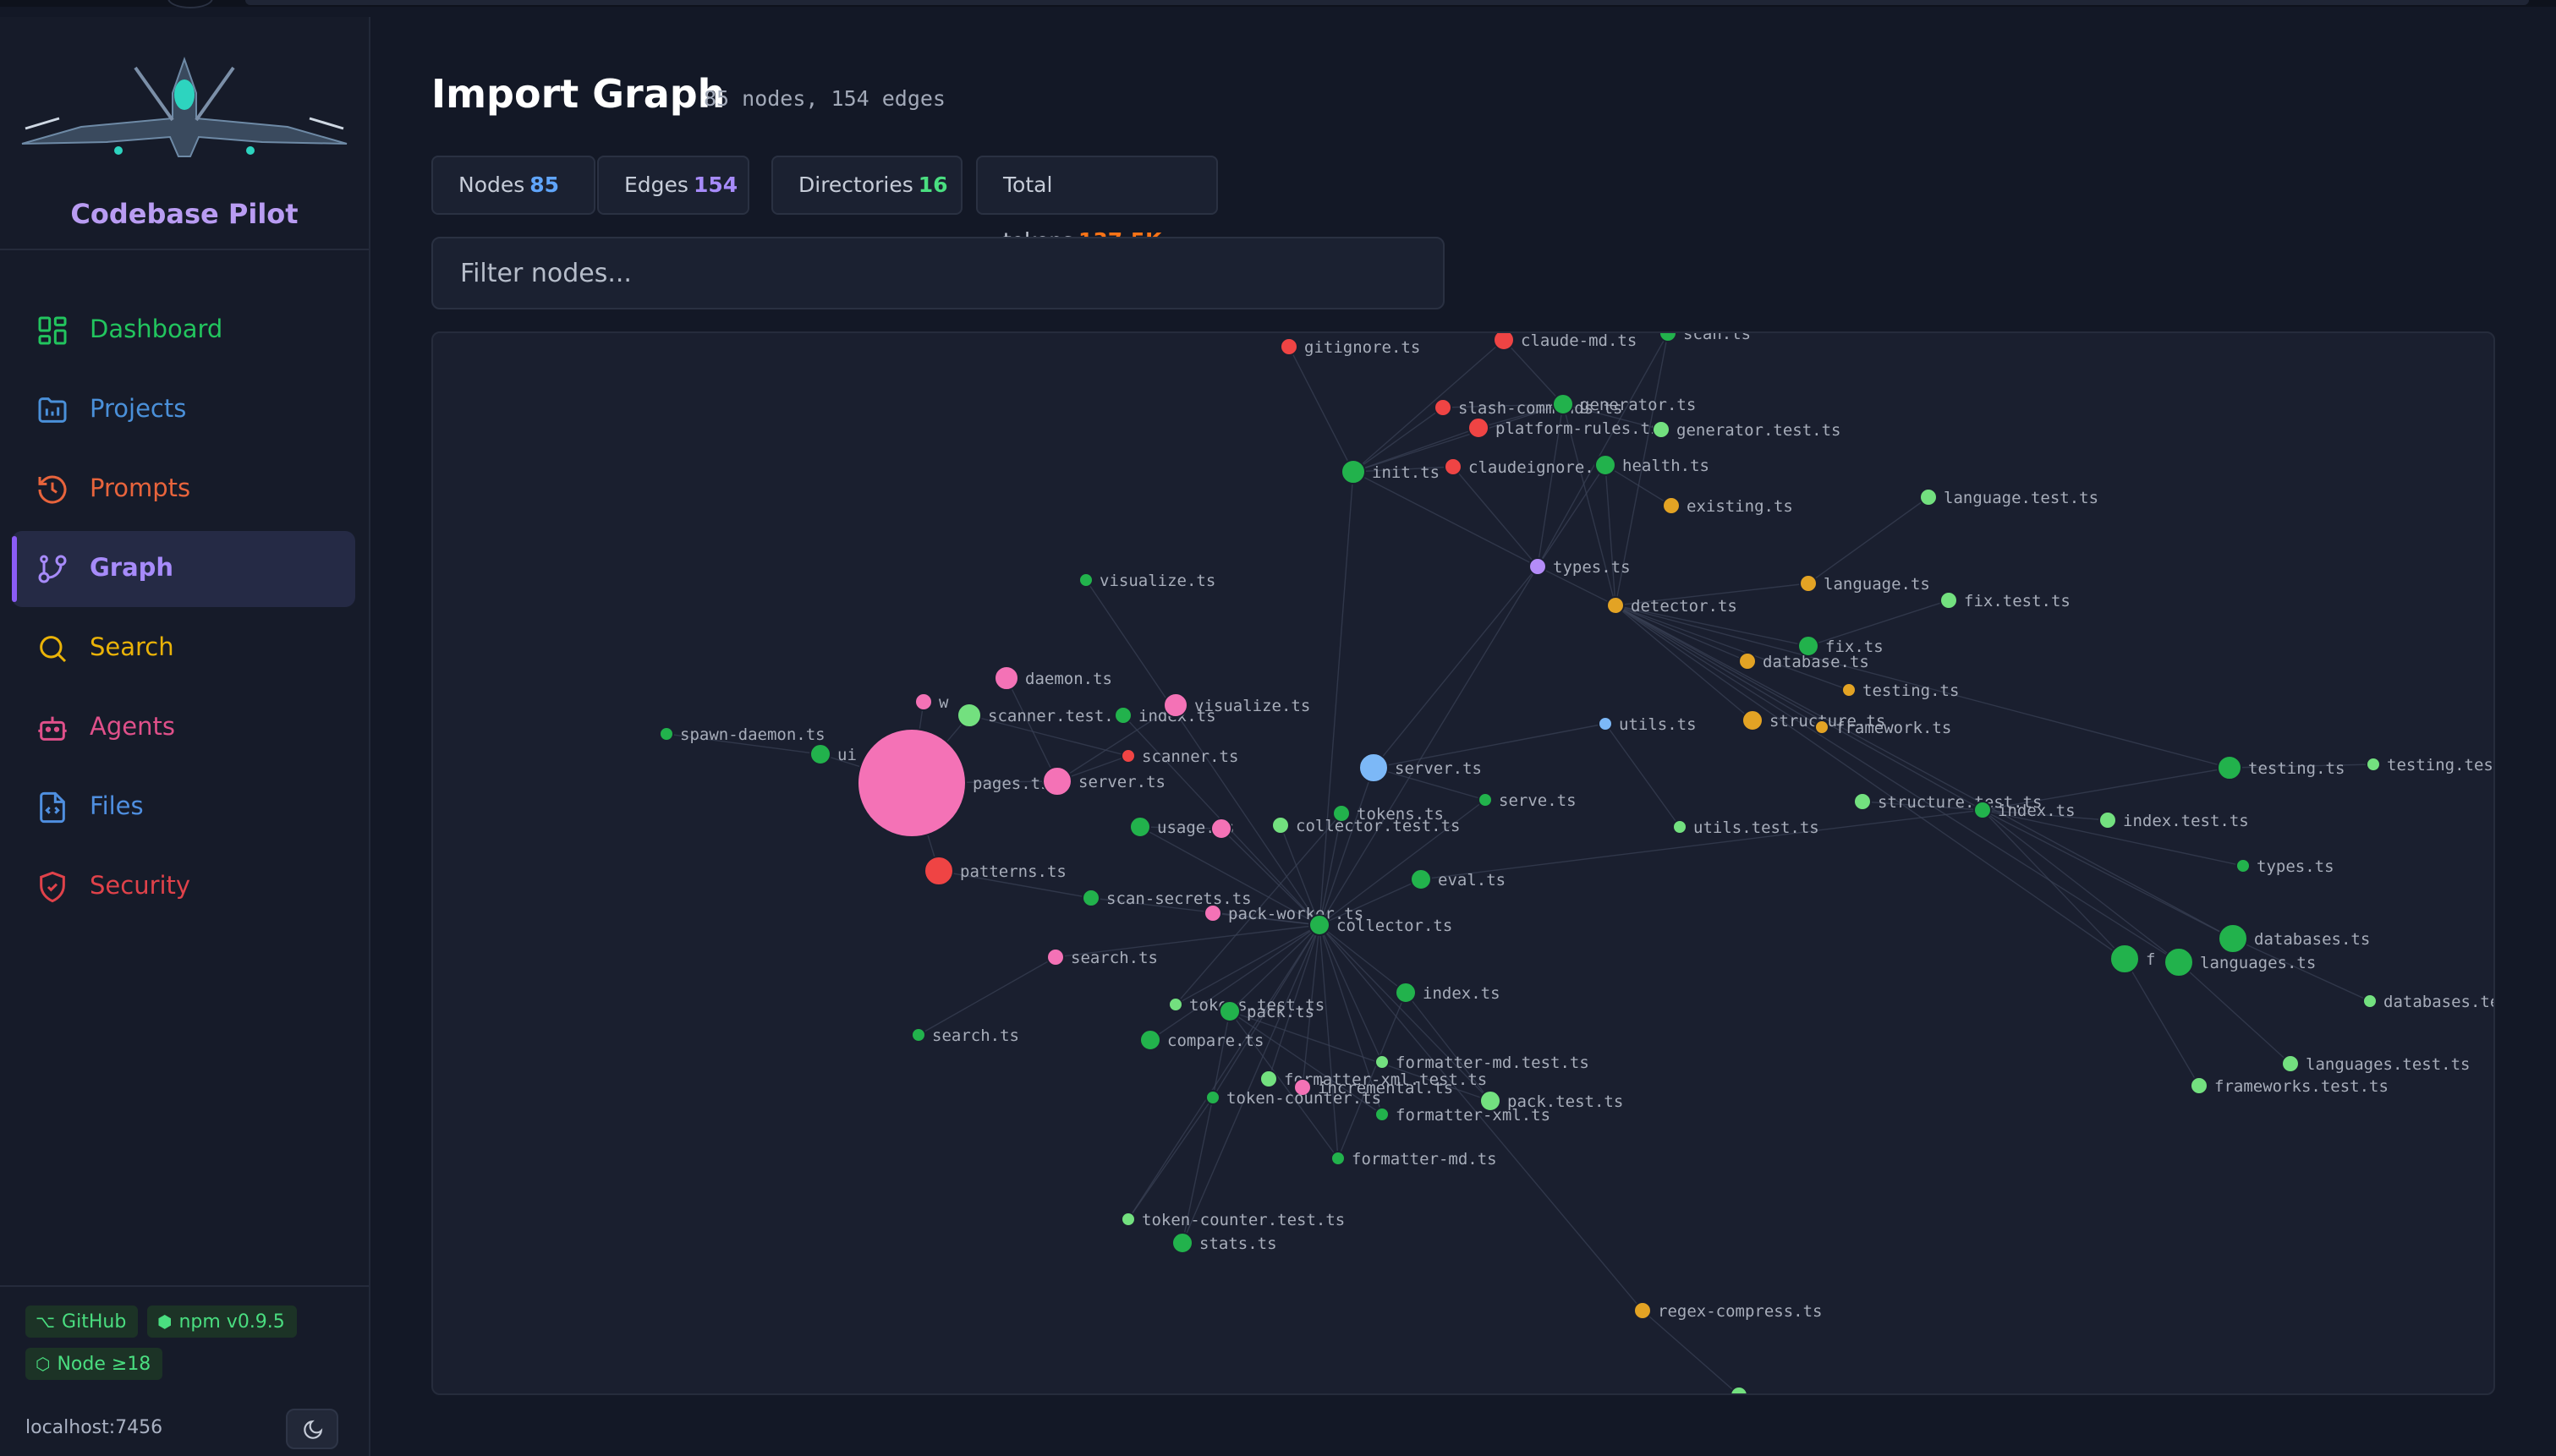 Image resolution: width=2556 pixels, height=1456 pixels. I want to click on graph-node: detector.ts, so click(1671, 606).